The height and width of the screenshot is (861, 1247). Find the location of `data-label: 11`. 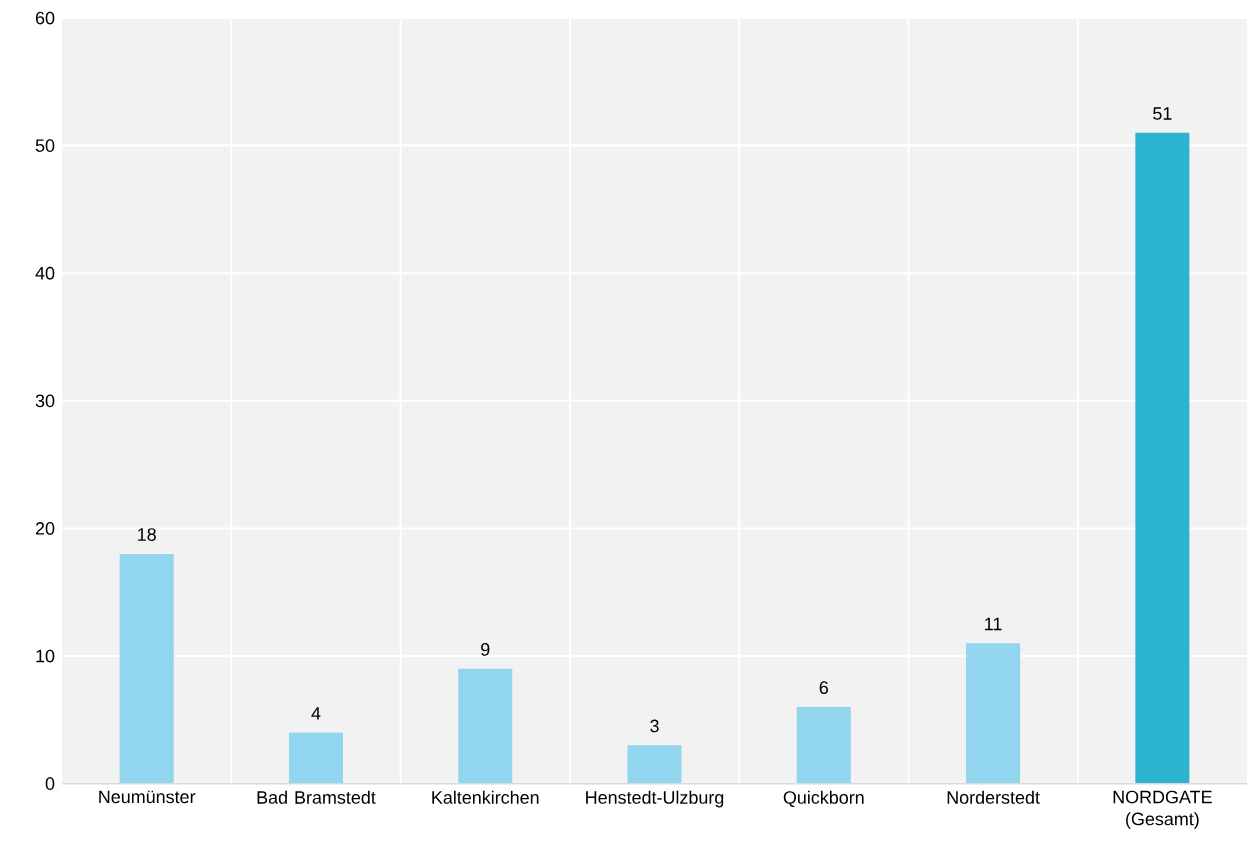

data-label: 11 is located at coordinates (993, 624).